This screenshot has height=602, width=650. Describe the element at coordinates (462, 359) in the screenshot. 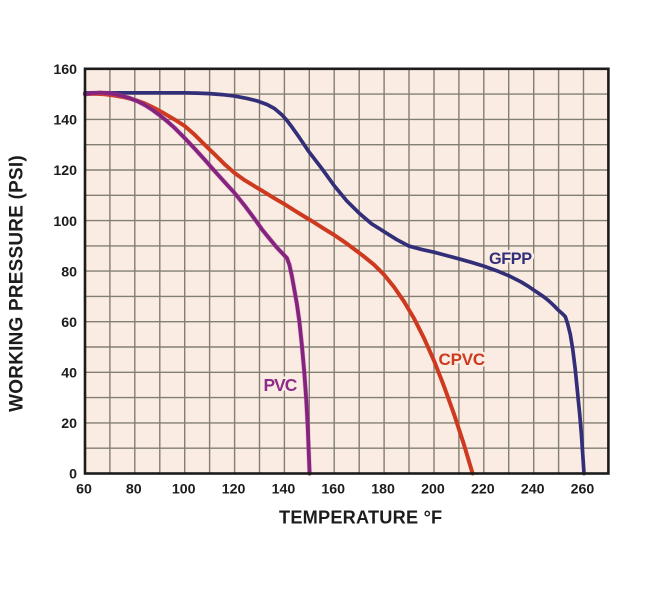

I see `svg-text: CPVC` at that location.